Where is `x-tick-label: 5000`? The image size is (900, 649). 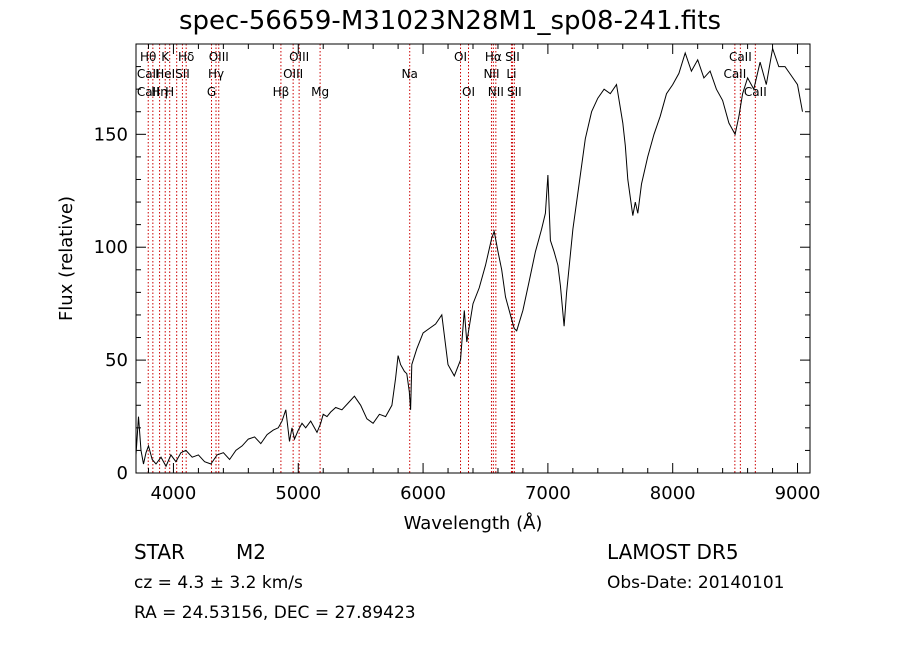
x-tick-label: 5000 is located at coordinates (298, 493).